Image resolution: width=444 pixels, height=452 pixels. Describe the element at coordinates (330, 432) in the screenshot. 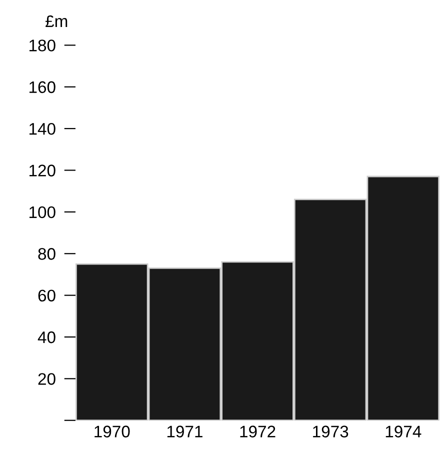

I see `x-tick-label: 1973` at that location.